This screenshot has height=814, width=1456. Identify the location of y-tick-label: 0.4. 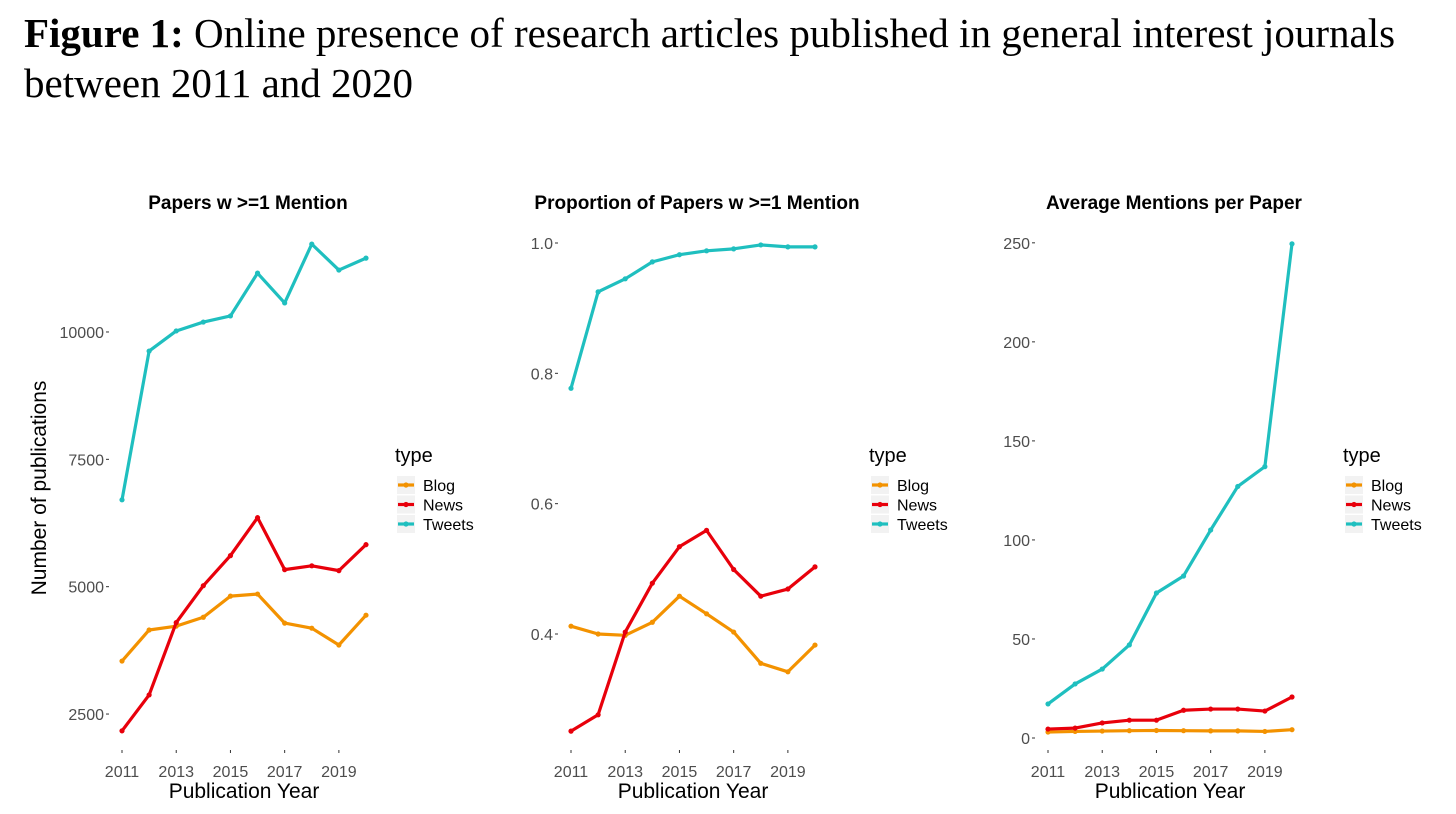
(542, 635).